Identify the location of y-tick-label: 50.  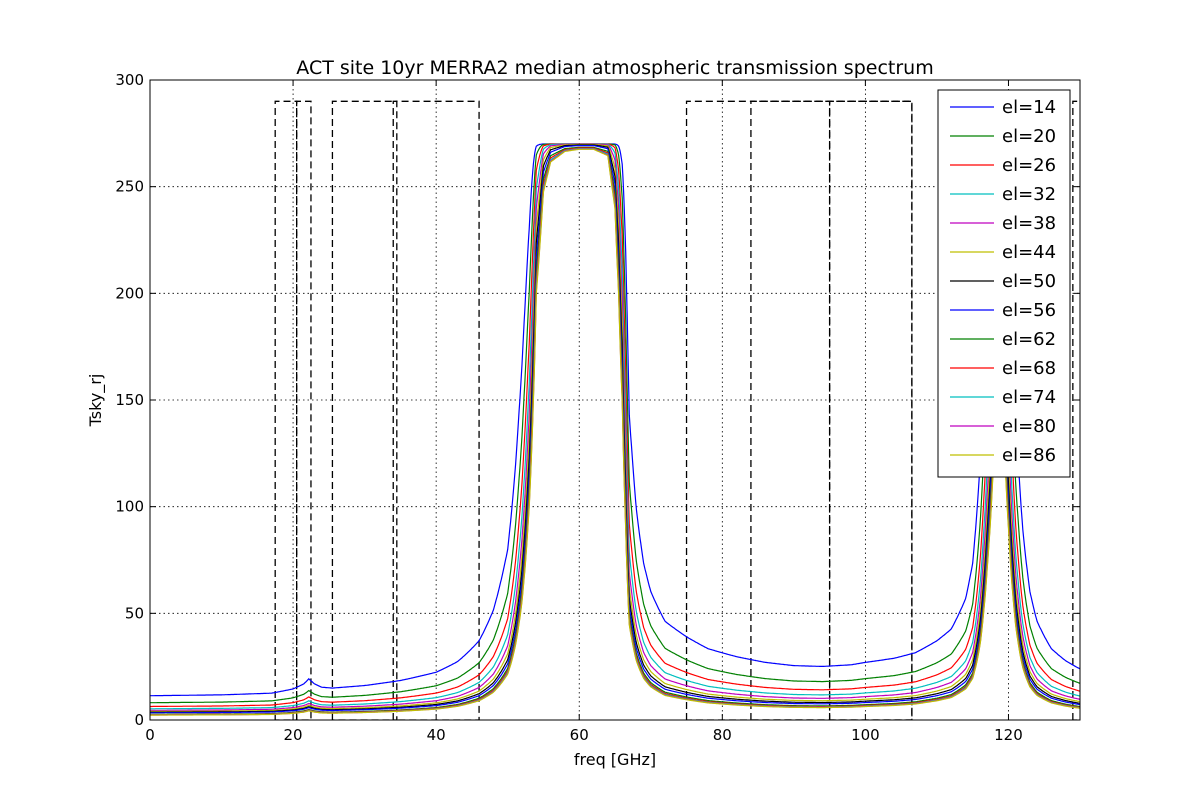
(134, 613).